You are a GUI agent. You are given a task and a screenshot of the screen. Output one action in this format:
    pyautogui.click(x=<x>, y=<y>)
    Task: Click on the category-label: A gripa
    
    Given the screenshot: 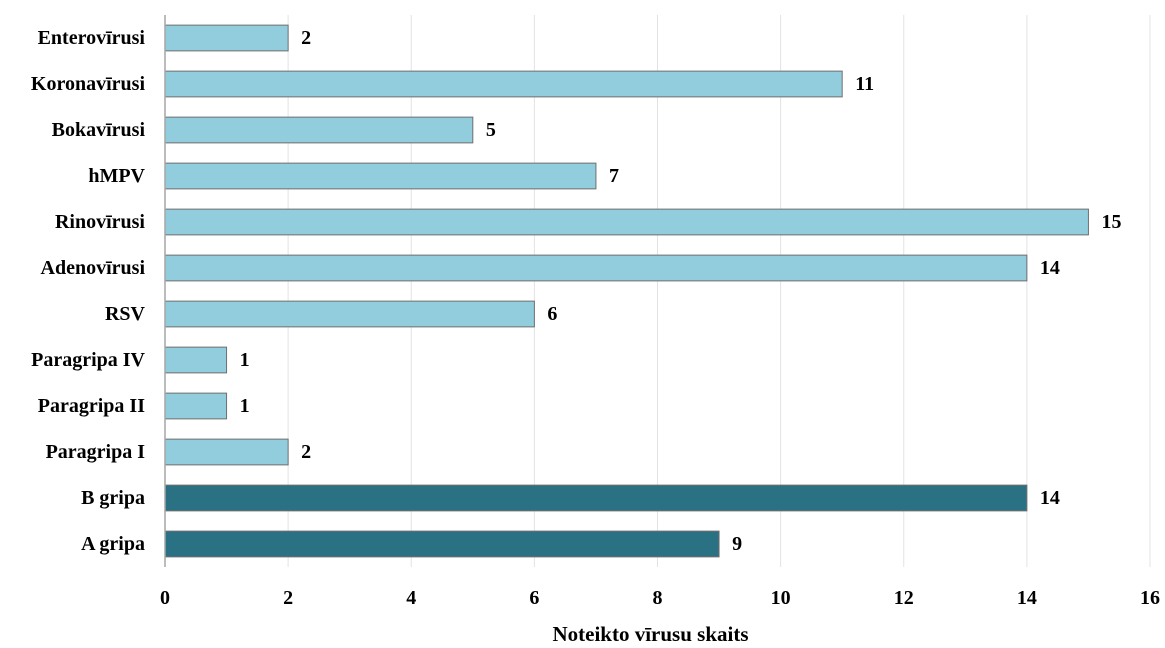 What is the action you would take?
    pyautogui.click(x=113, y=544)
    